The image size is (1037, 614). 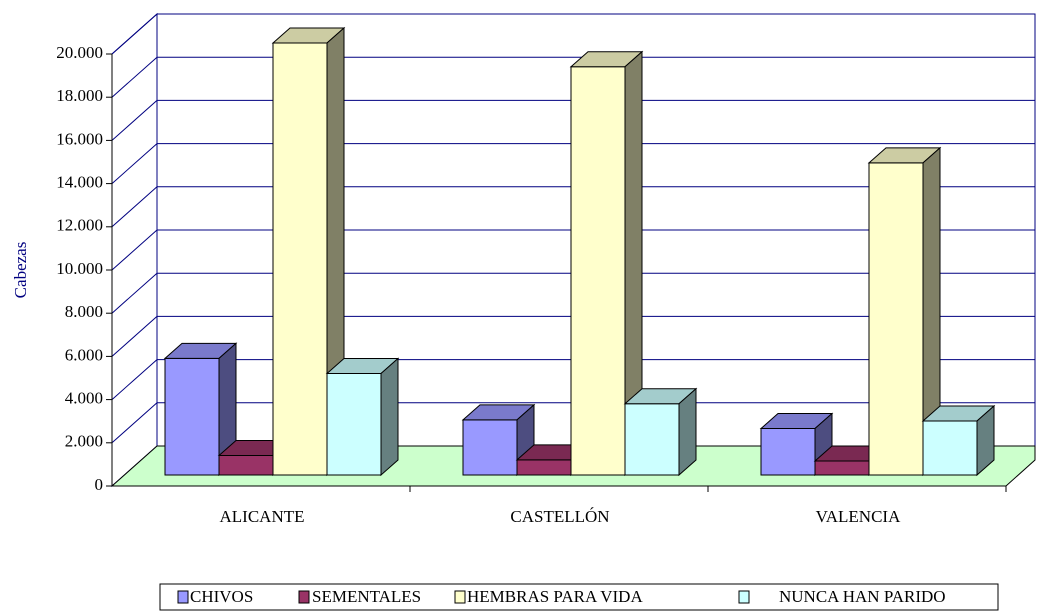 What do you see at coordinates (99, 484) in the screenshot?
I see `y-tick-label: 0` at bounding box center [99, 484].